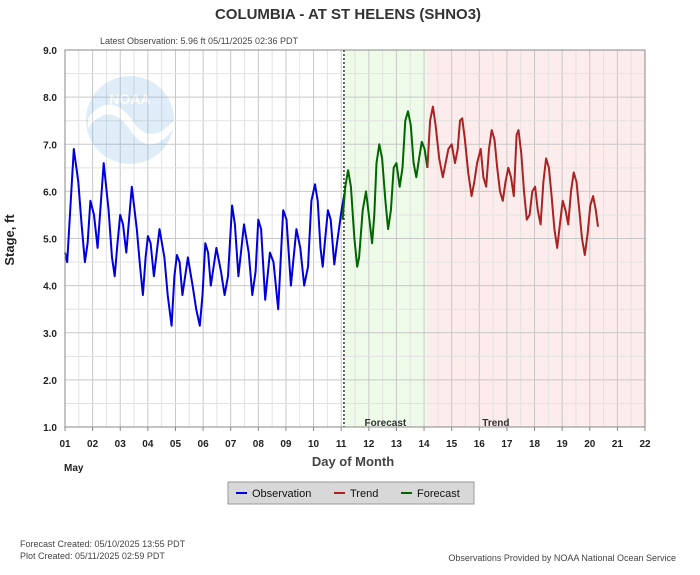  Describe the element at coordinates (148, 444) in the screenshot. I see `x-tick-label: 04` at that location.